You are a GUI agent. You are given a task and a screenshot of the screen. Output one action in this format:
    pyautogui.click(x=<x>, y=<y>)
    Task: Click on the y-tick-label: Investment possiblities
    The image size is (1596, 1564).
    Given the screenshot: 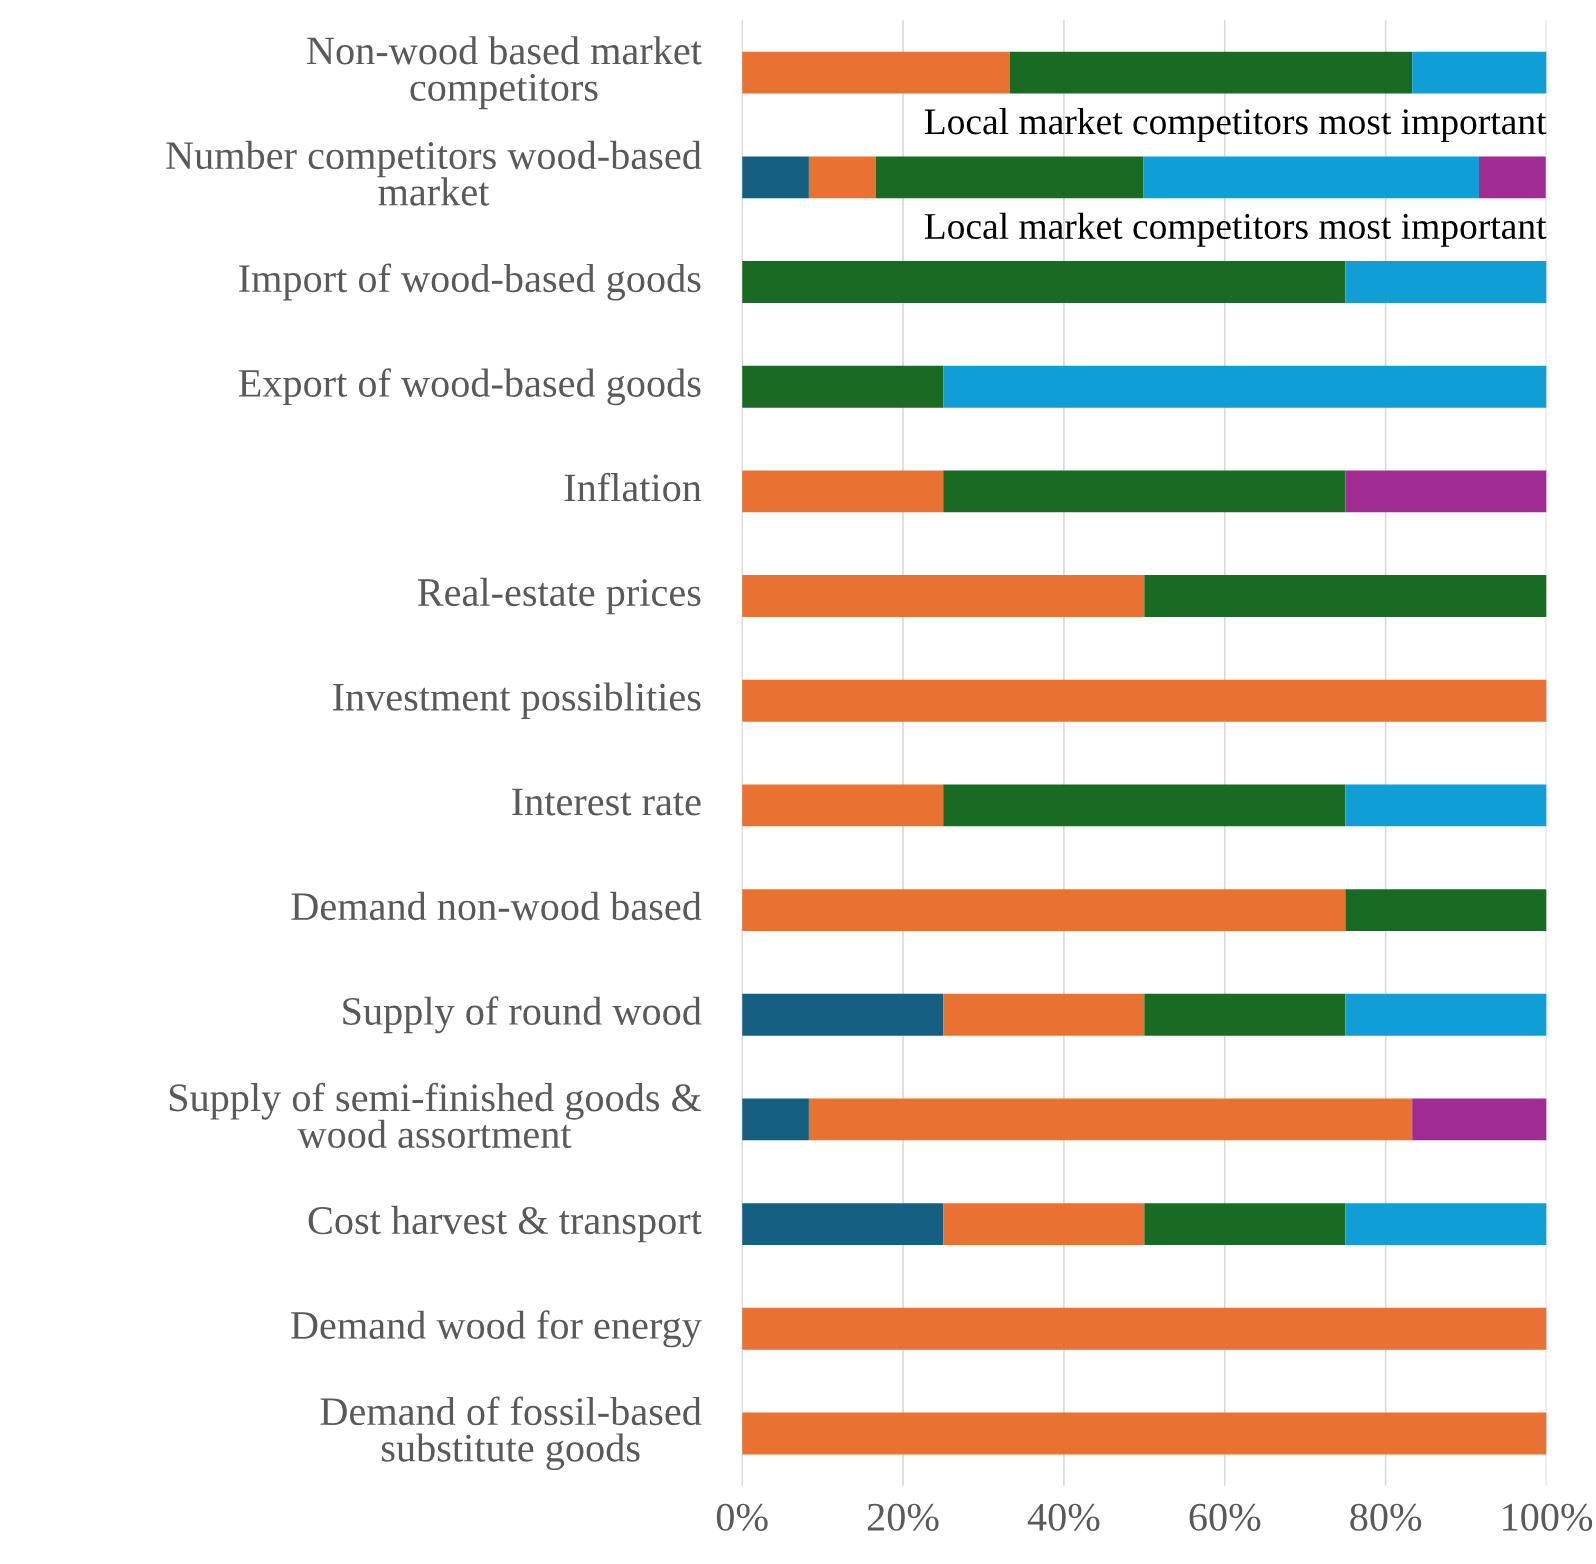 What is the action you would take?
    pyautogui.click(x=517, y=700)
    